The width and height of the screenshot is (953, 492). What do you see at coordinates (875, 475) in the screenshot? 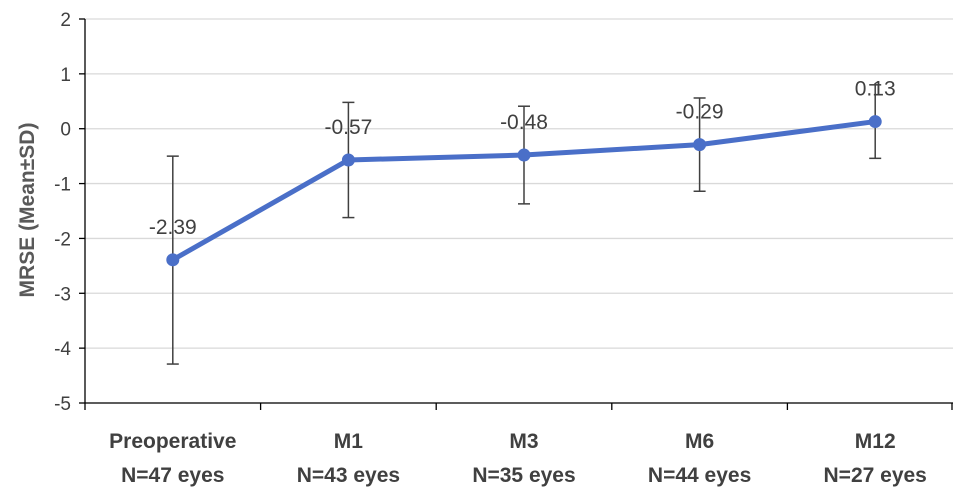
I see `x-tick-sublabel: N=27 eyes` at bounding box center [875, 475].